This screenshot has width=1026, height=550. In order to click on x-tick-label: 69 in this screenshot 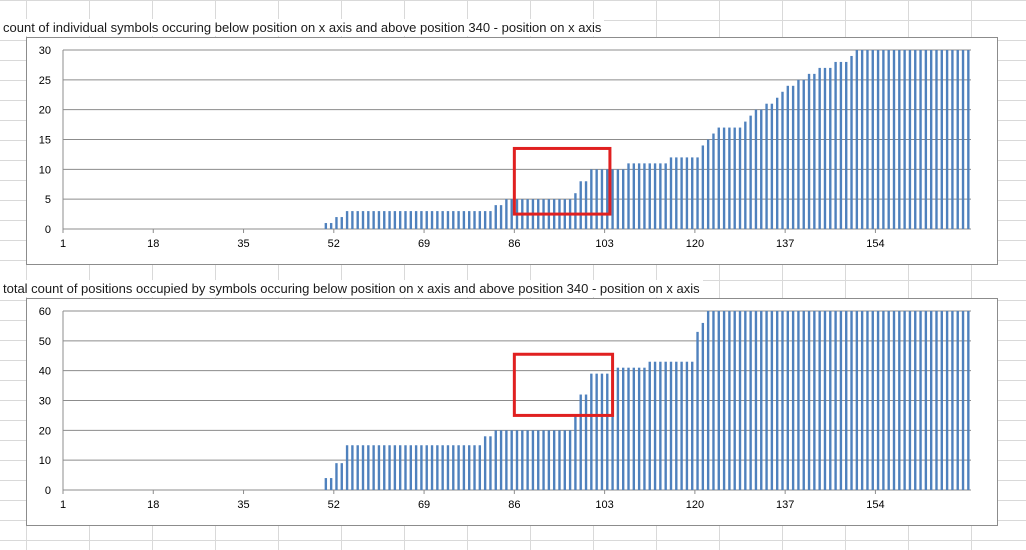, I will do `click(424, 244)`.